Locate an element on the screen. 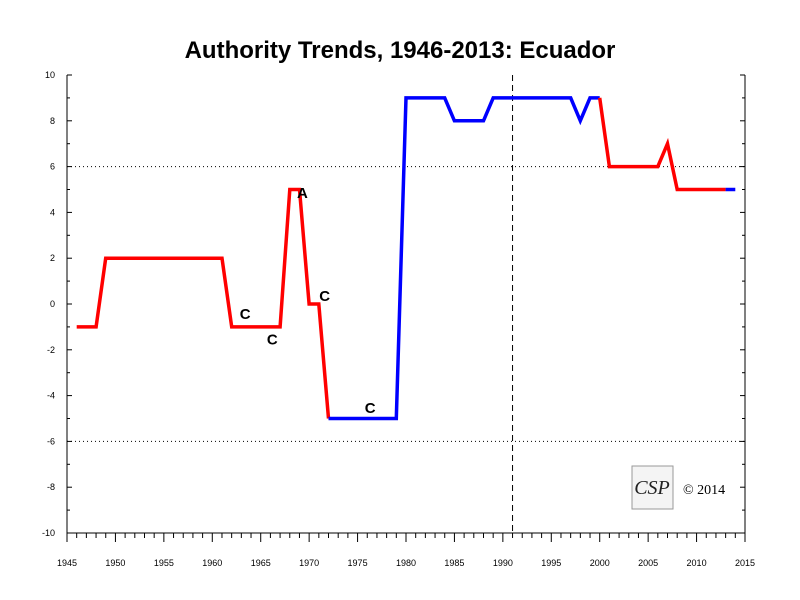  copyright-text: © 2014 is located at coordinates (704, 490).